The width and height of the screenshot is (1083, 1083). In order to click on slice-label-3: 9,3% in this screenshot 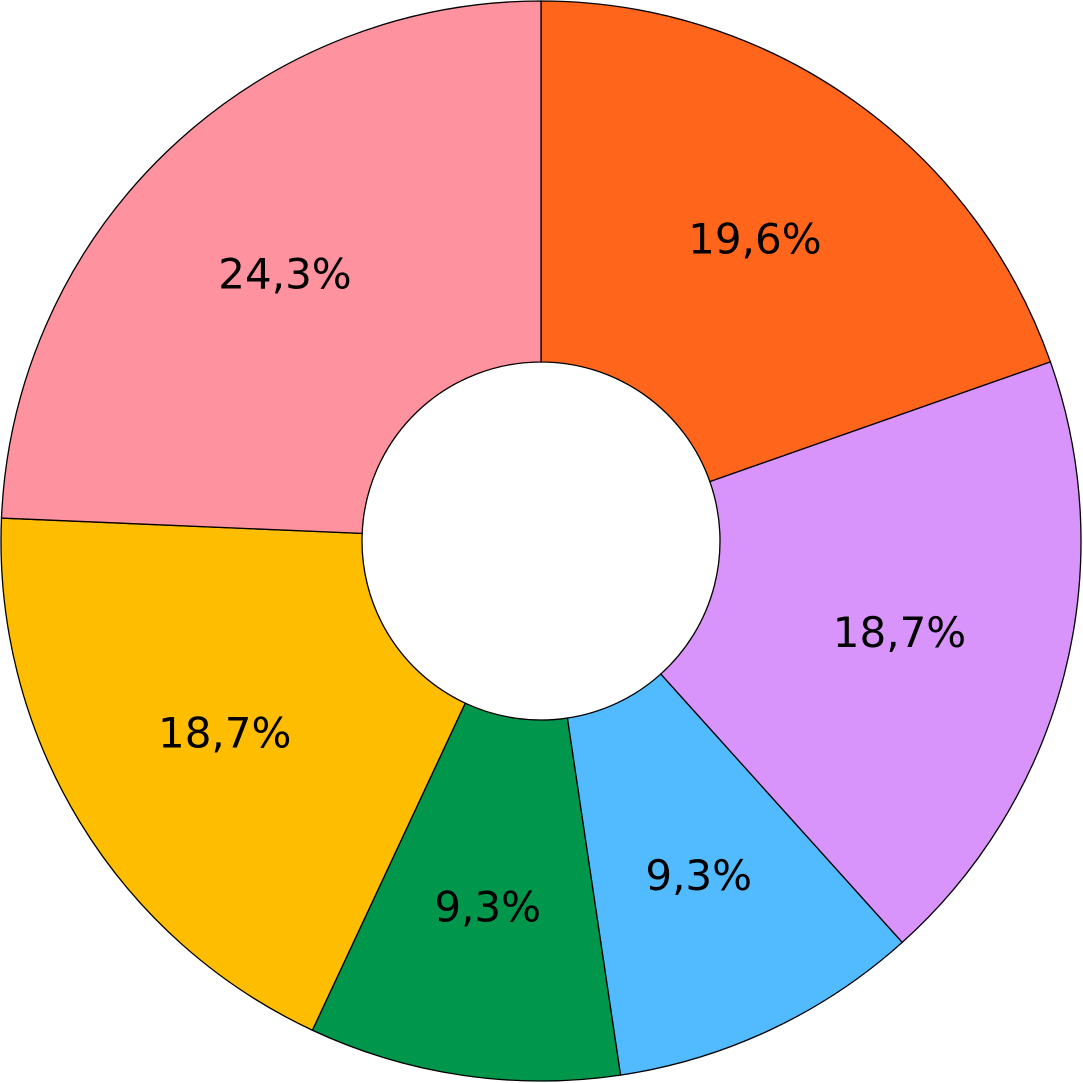, I will do `click(698, 875)`.